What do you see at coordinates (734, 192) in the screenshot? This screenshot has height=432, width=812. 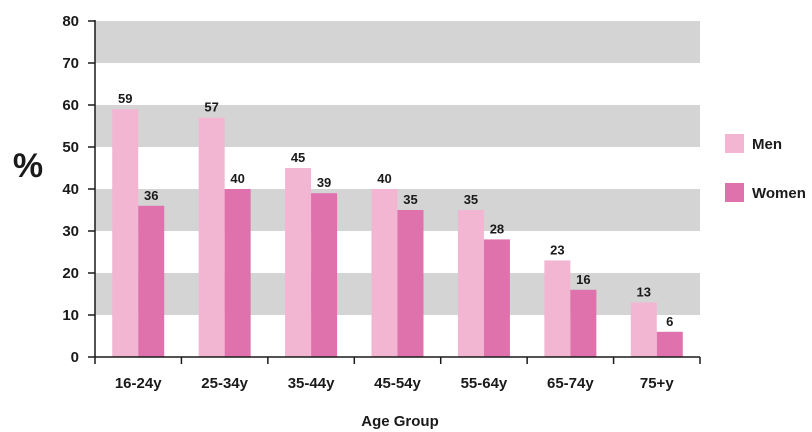 I see `legend-swatch-women` at bounding box center [734, 192].